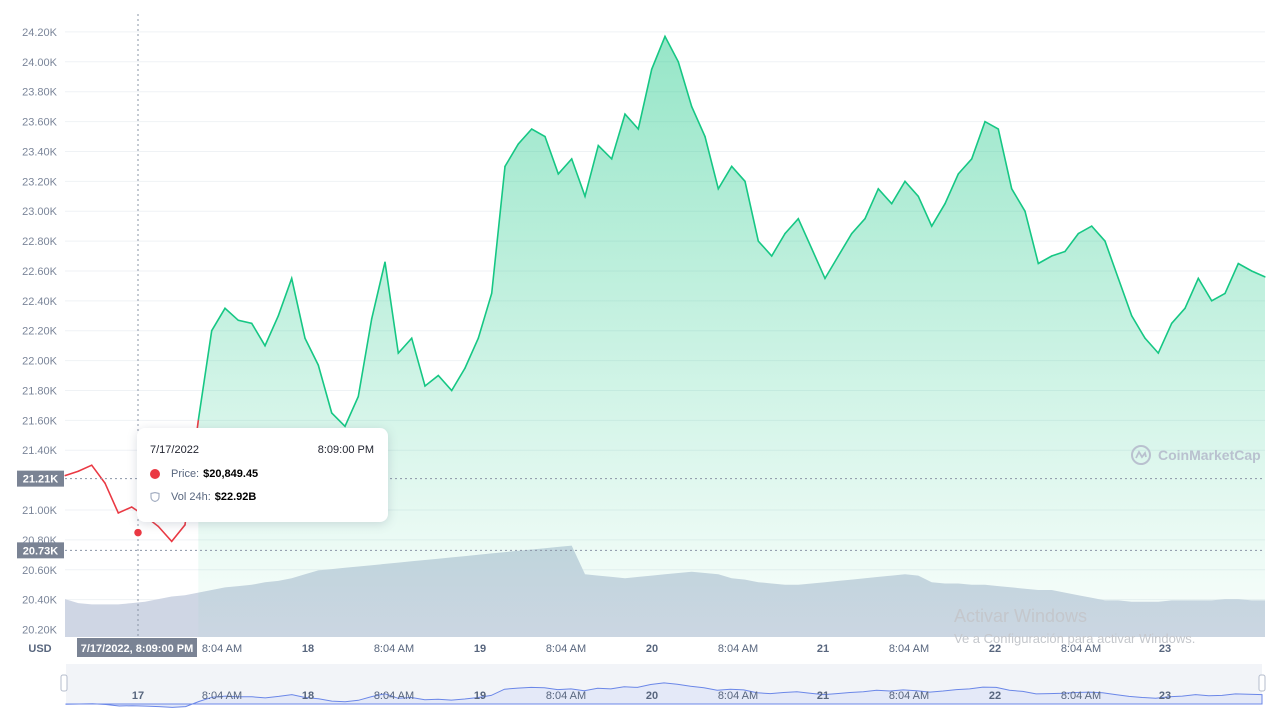 Image resolution: width=1280 pixels, height=725 pixels. What do you see at coordinates (652, 649) in the screenshot?
I see `x-tick-label: 20` at bounding box center [652, 649].